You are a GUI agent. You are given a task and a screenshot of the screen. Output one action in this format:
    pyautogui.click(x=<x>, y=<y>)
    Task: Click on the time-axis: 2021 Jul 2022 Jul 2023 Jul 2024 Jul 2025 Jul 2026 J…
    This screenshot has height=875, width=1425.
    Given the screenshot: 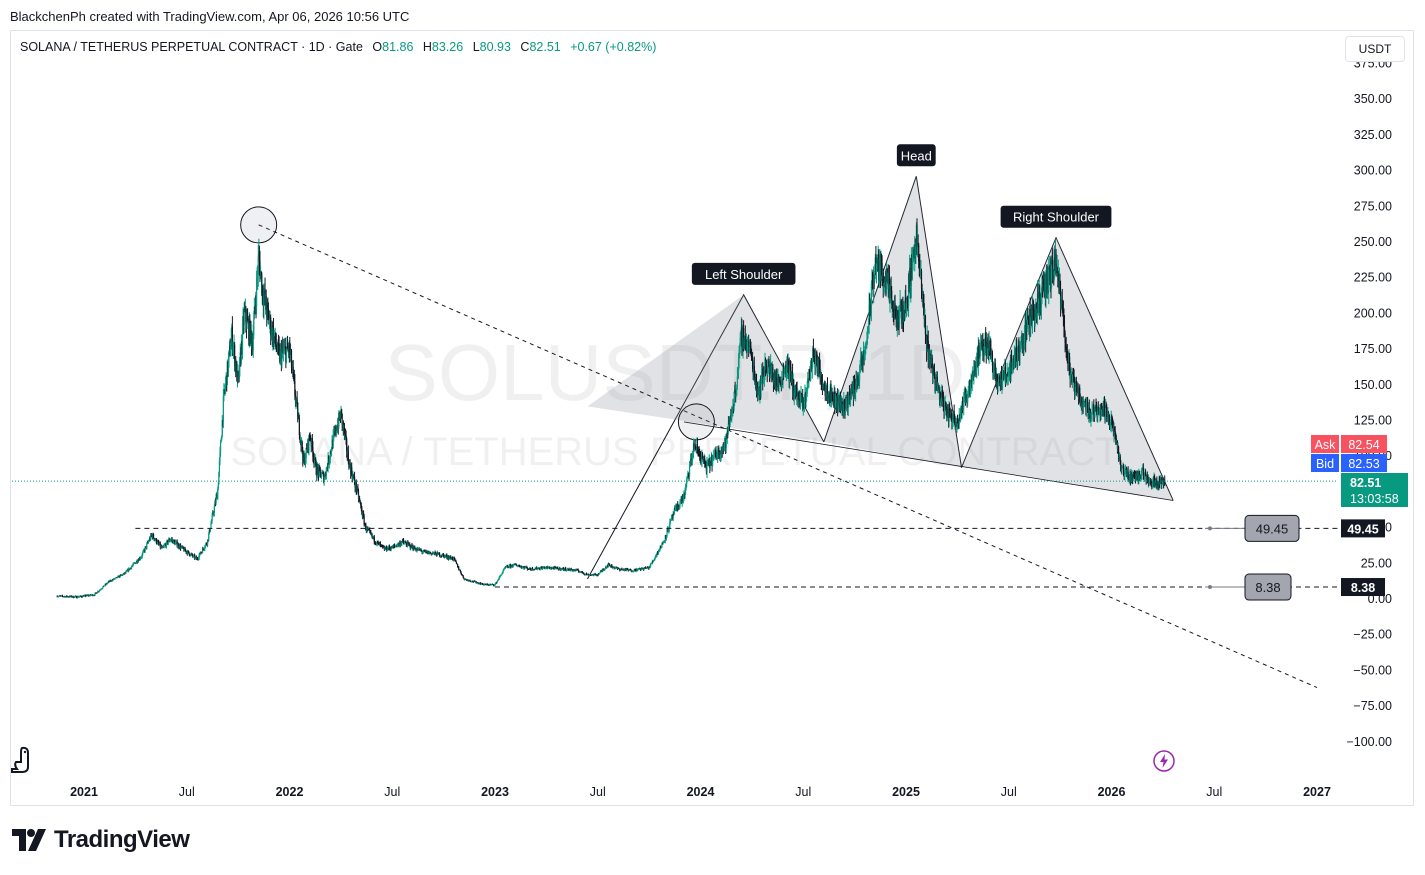 What is the action you would take?
    pyautogui.click(x=700, y=792)
    